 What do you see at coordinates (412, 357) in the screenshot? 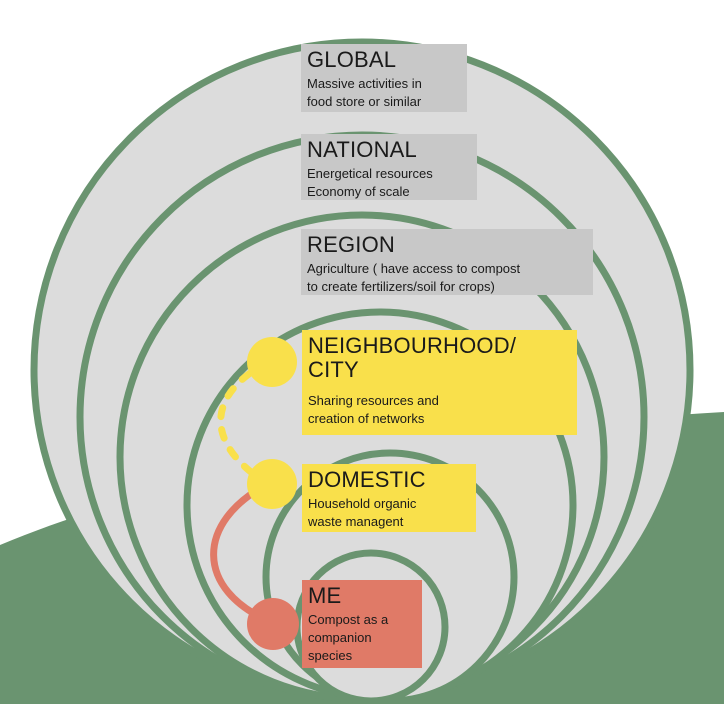
I see `neighbourhood-title: NEIGHBOURHOOD/ CITY` at bounding box center [412, 357].